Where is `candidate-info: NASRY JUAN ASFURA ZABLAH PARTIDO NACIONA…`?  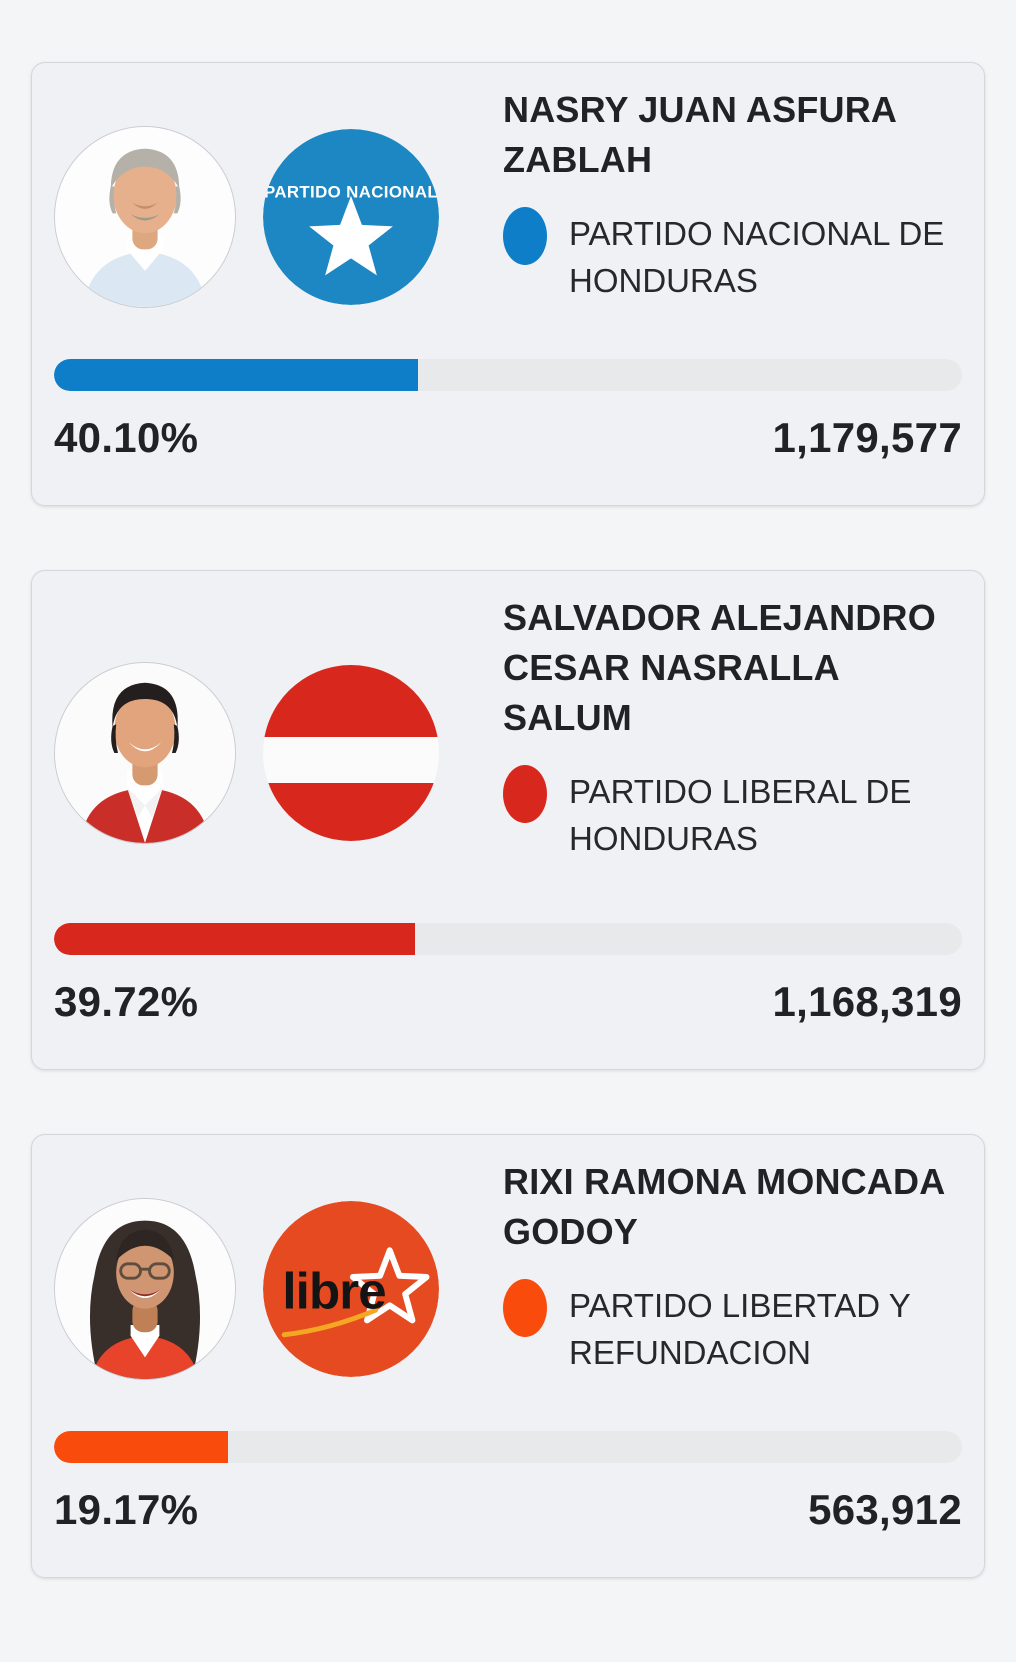 candidate-info: NASRY JUAN ASFURA ZABLAH PARTIDO NACIONA… is located at coordinates (732, 217).